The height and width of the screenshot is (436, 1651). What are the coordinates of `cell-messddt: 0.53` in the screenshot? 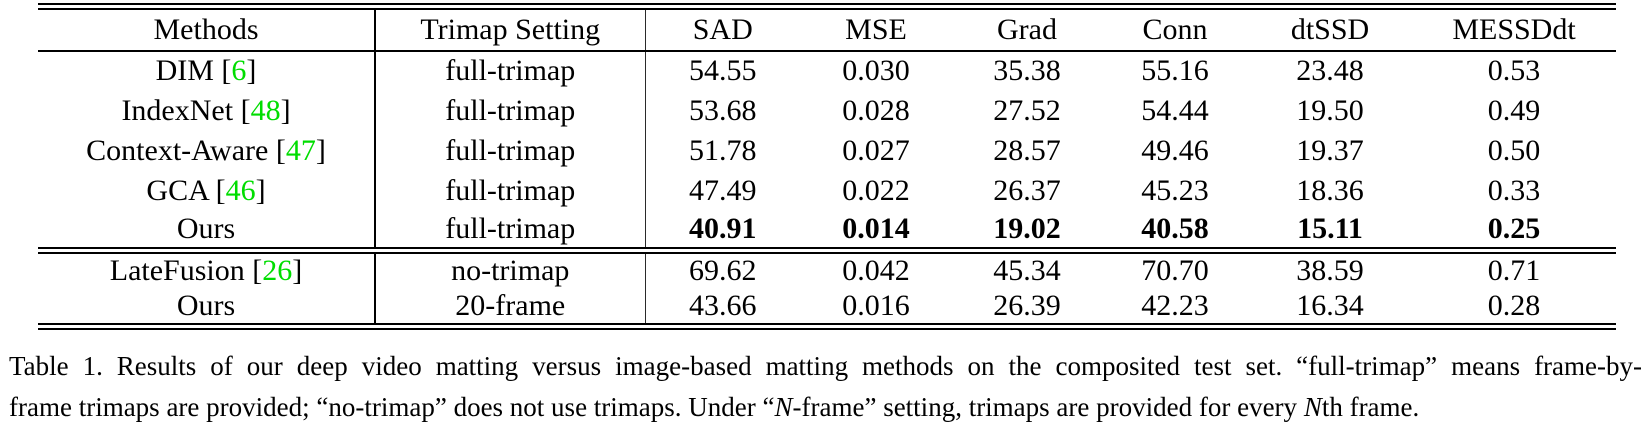 It's located at (1514, 70).